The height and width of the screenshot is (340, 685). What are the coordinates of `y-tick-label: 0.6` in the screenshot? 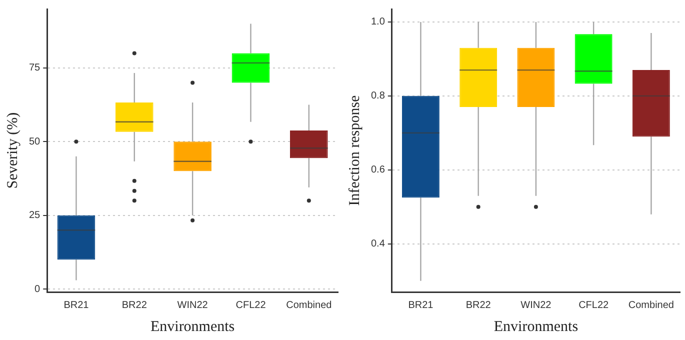 It's located at (378, 170).